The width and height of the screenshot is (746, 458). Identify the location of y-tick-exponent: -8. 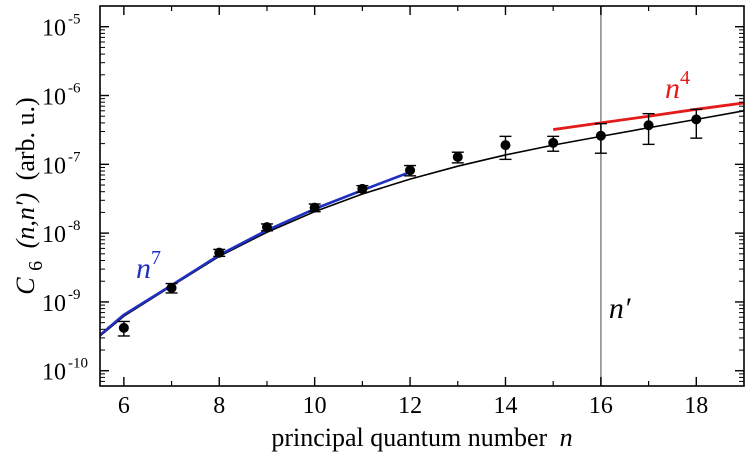
(74, 226).